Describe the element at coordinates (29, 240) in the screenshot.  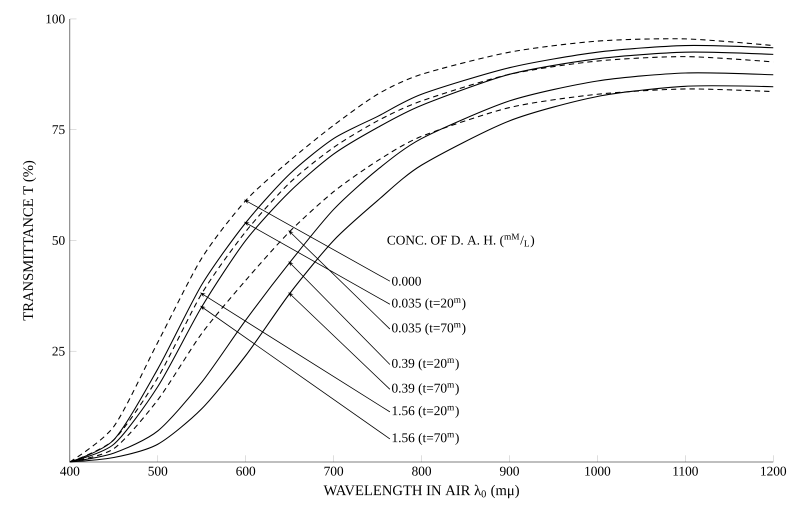
I see `y-axis-title: TRANSMITTANCE T (%)` at that location.